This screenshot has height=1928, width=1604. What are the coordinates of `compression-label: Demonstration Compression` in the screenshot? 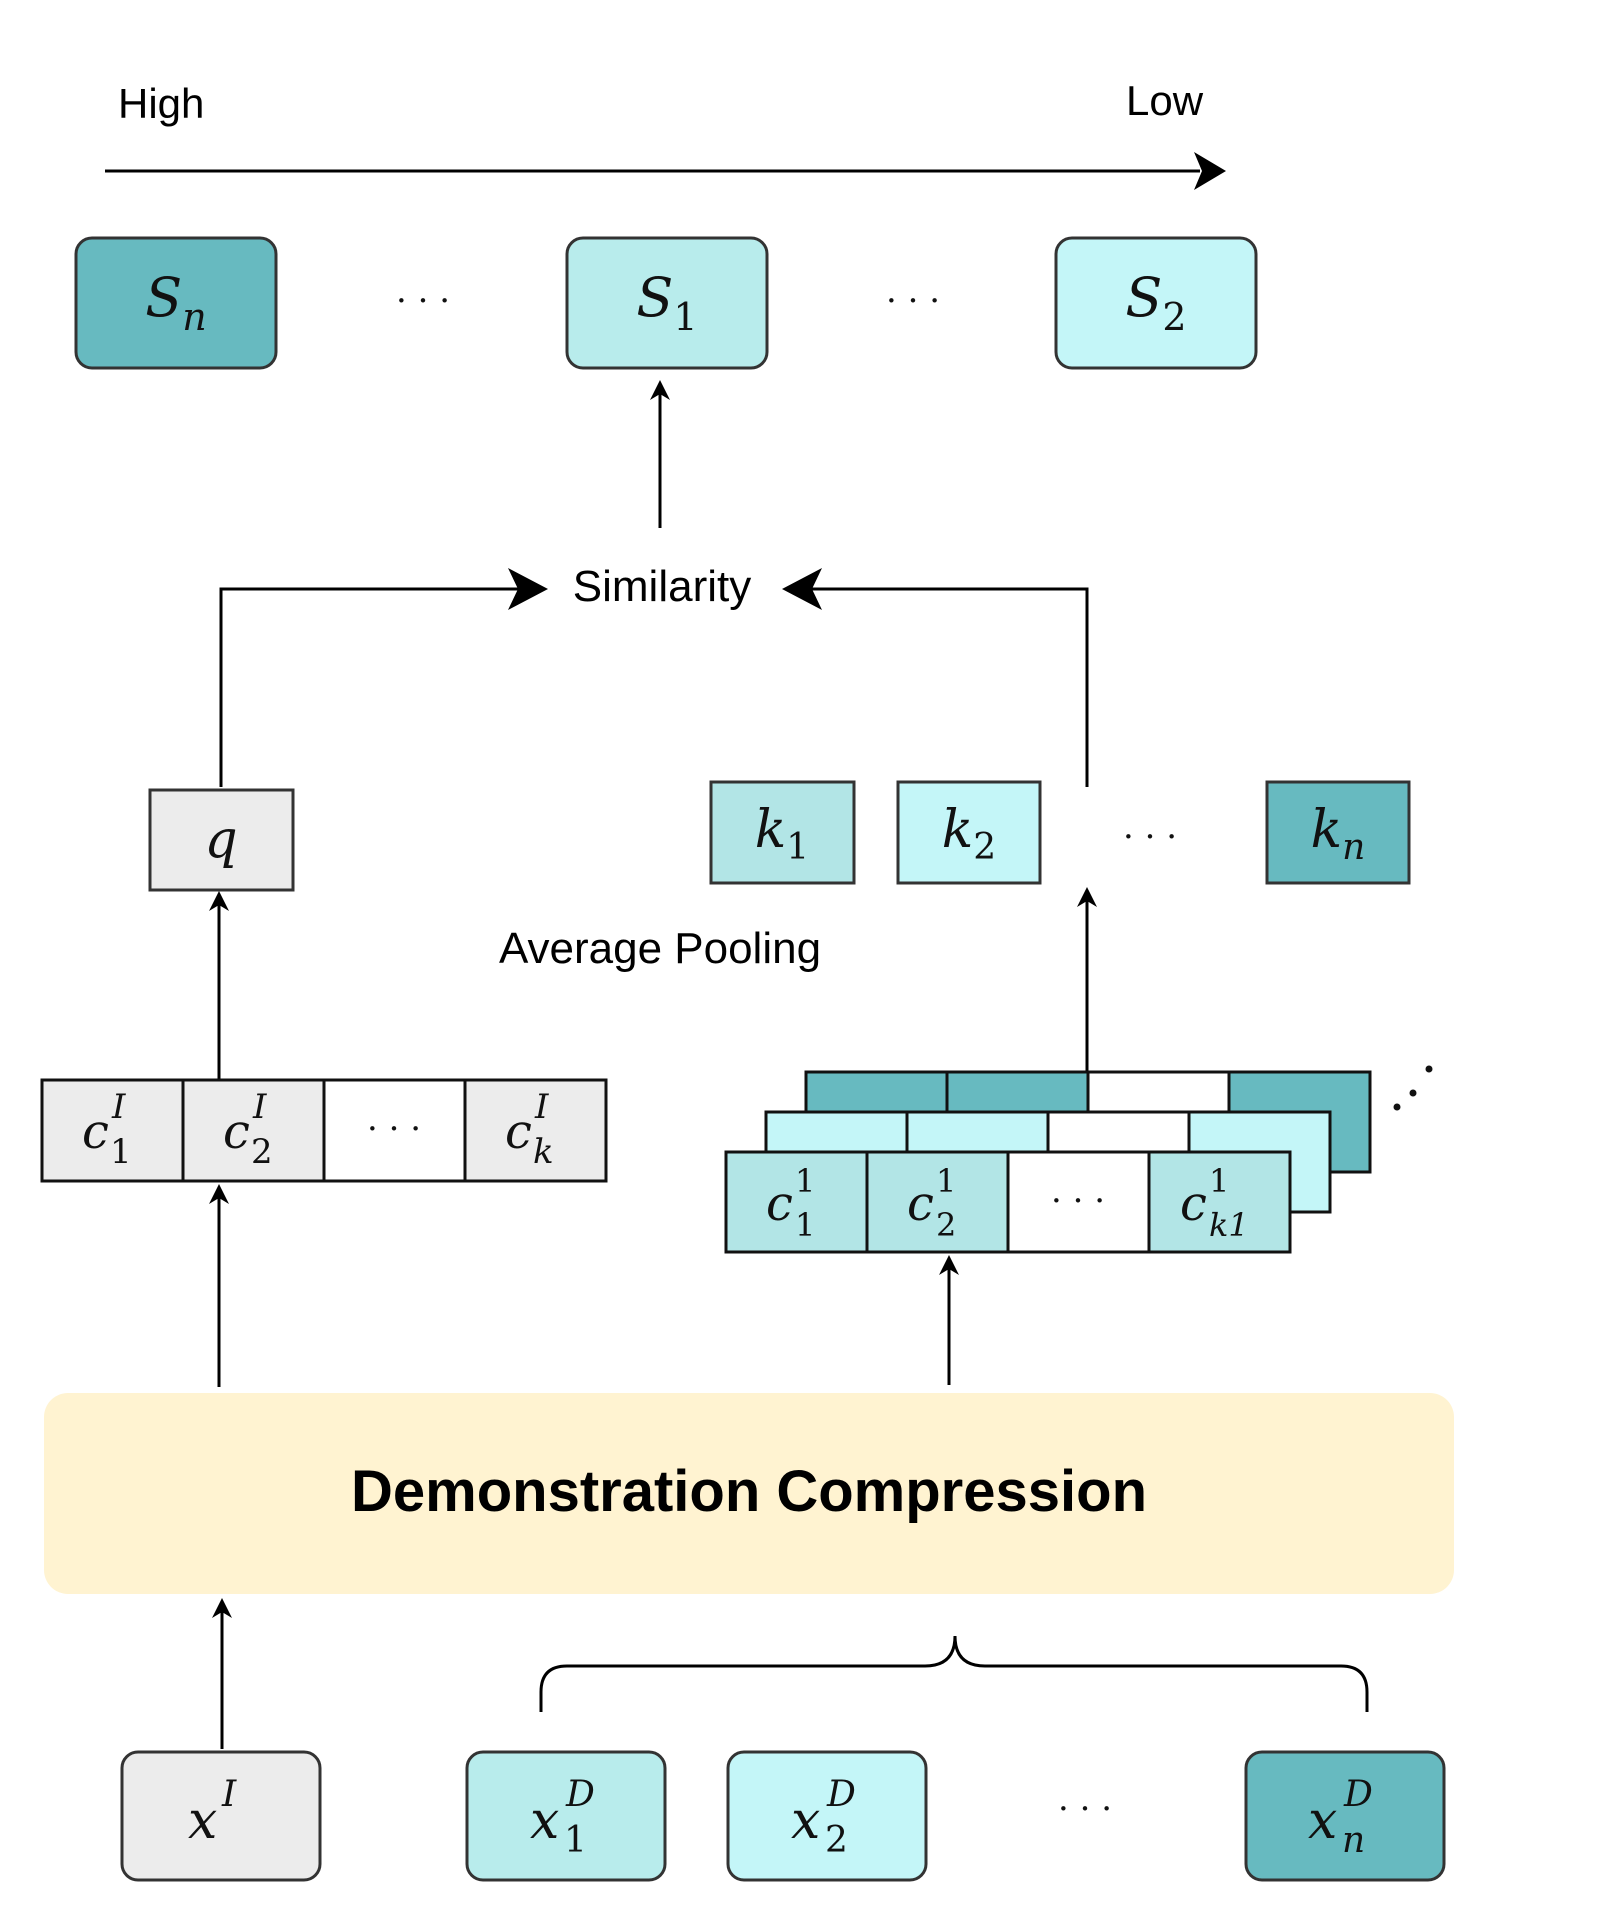 It's located at (749, 1491).